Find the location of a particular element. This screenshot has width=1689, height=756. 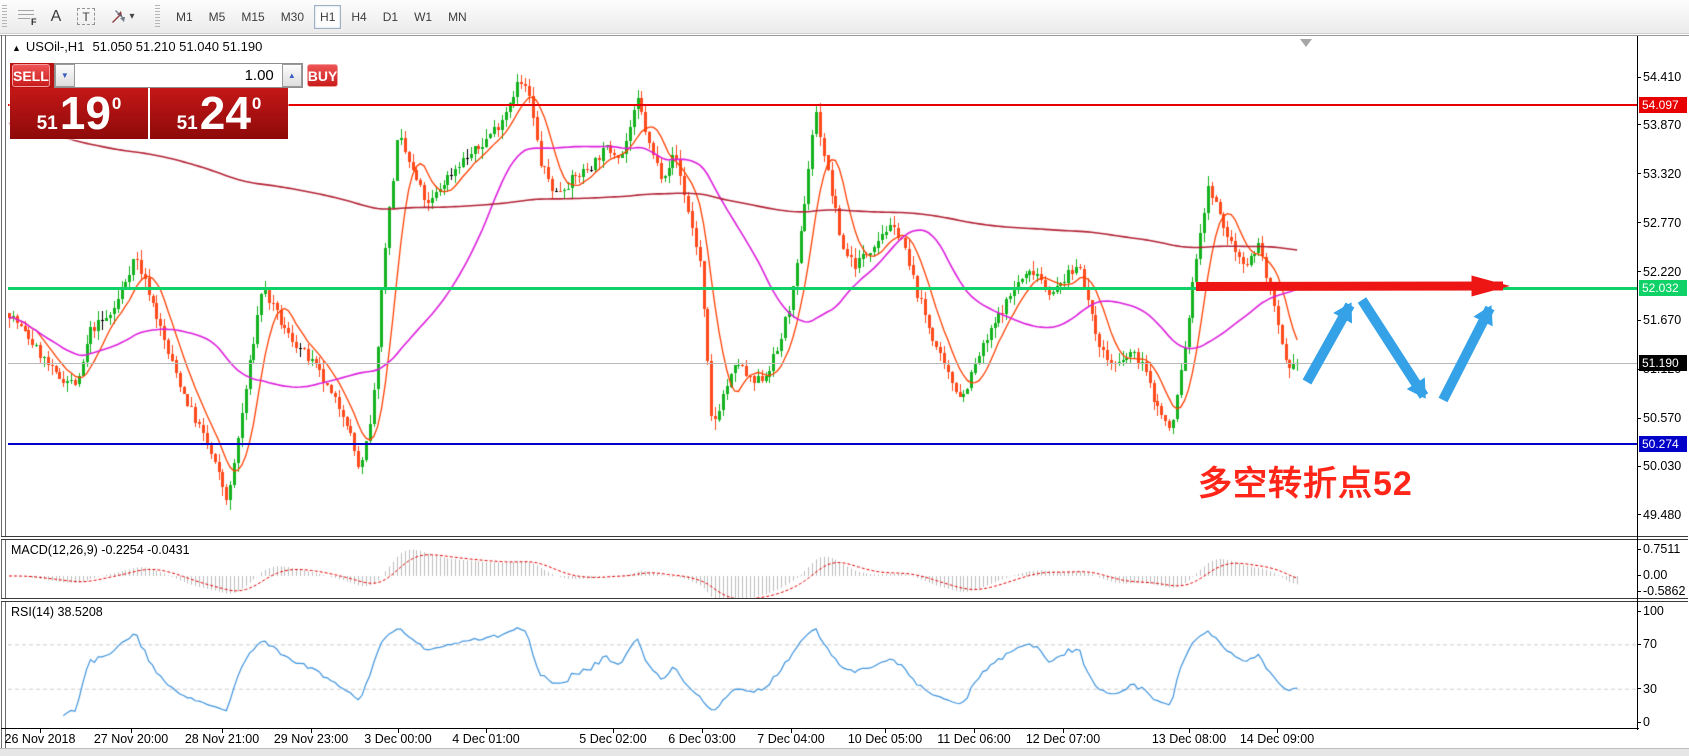

macd-rsi-separator is located at coordinates (844, 600).